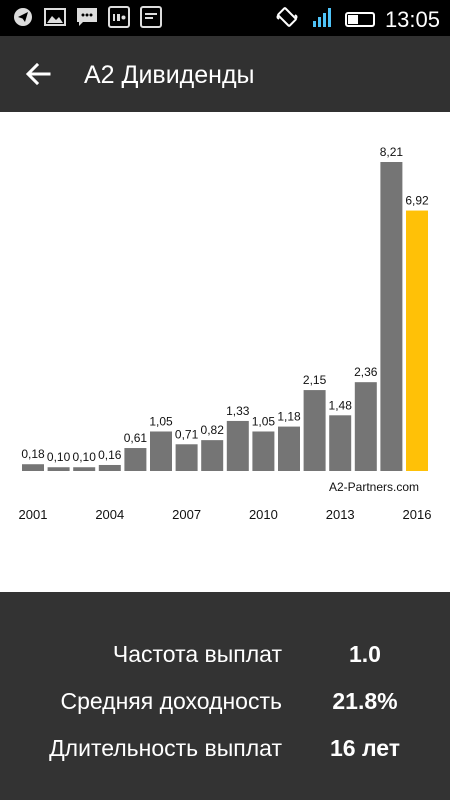 This screenshot has height=800, width=450. I want to click on data-label-2007: 0,71, so click(187, 434).